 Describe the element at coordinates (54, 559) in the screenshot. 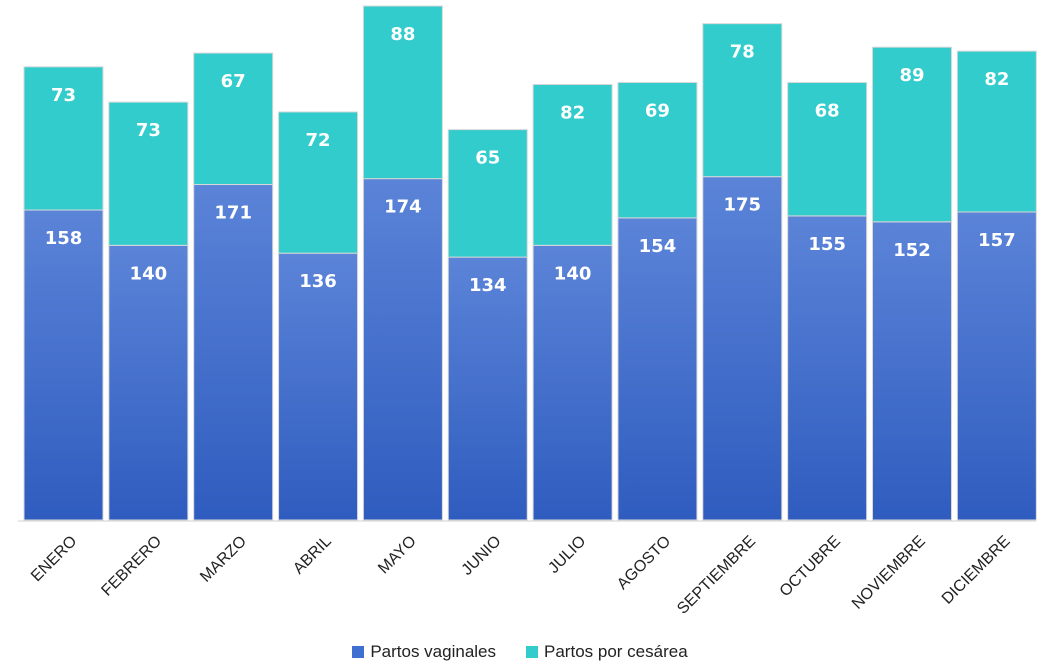

I see `category-label-enero: ENERO` at that location.